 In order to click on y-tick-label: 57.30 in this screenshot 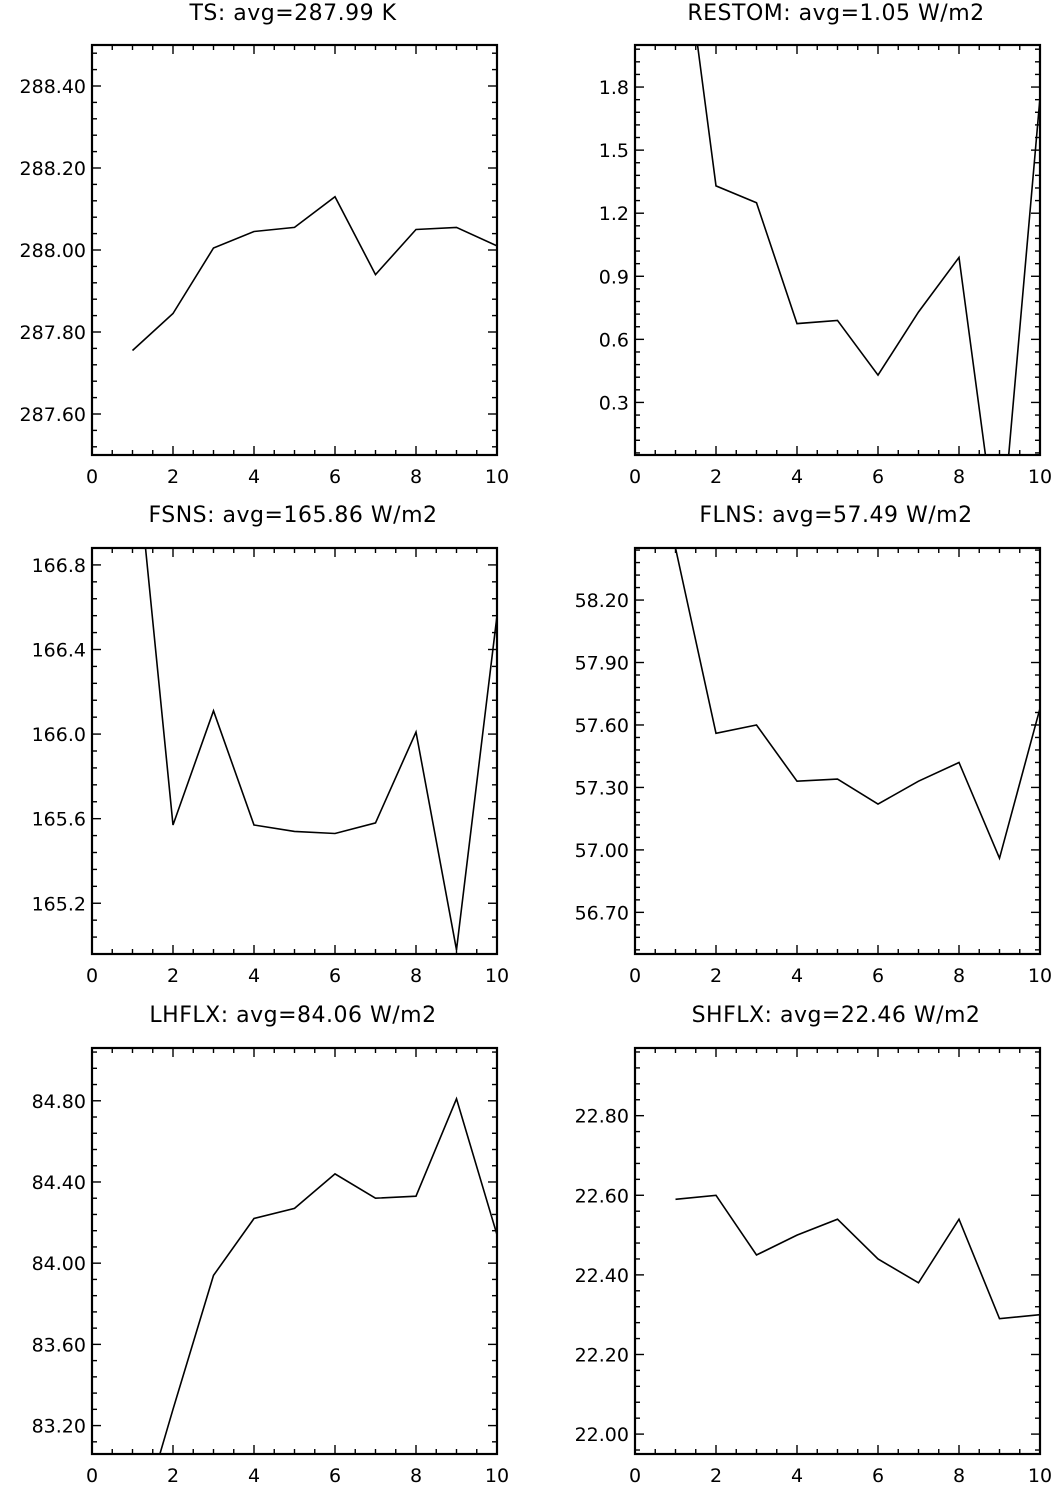, I will do `click(602, 788)`.